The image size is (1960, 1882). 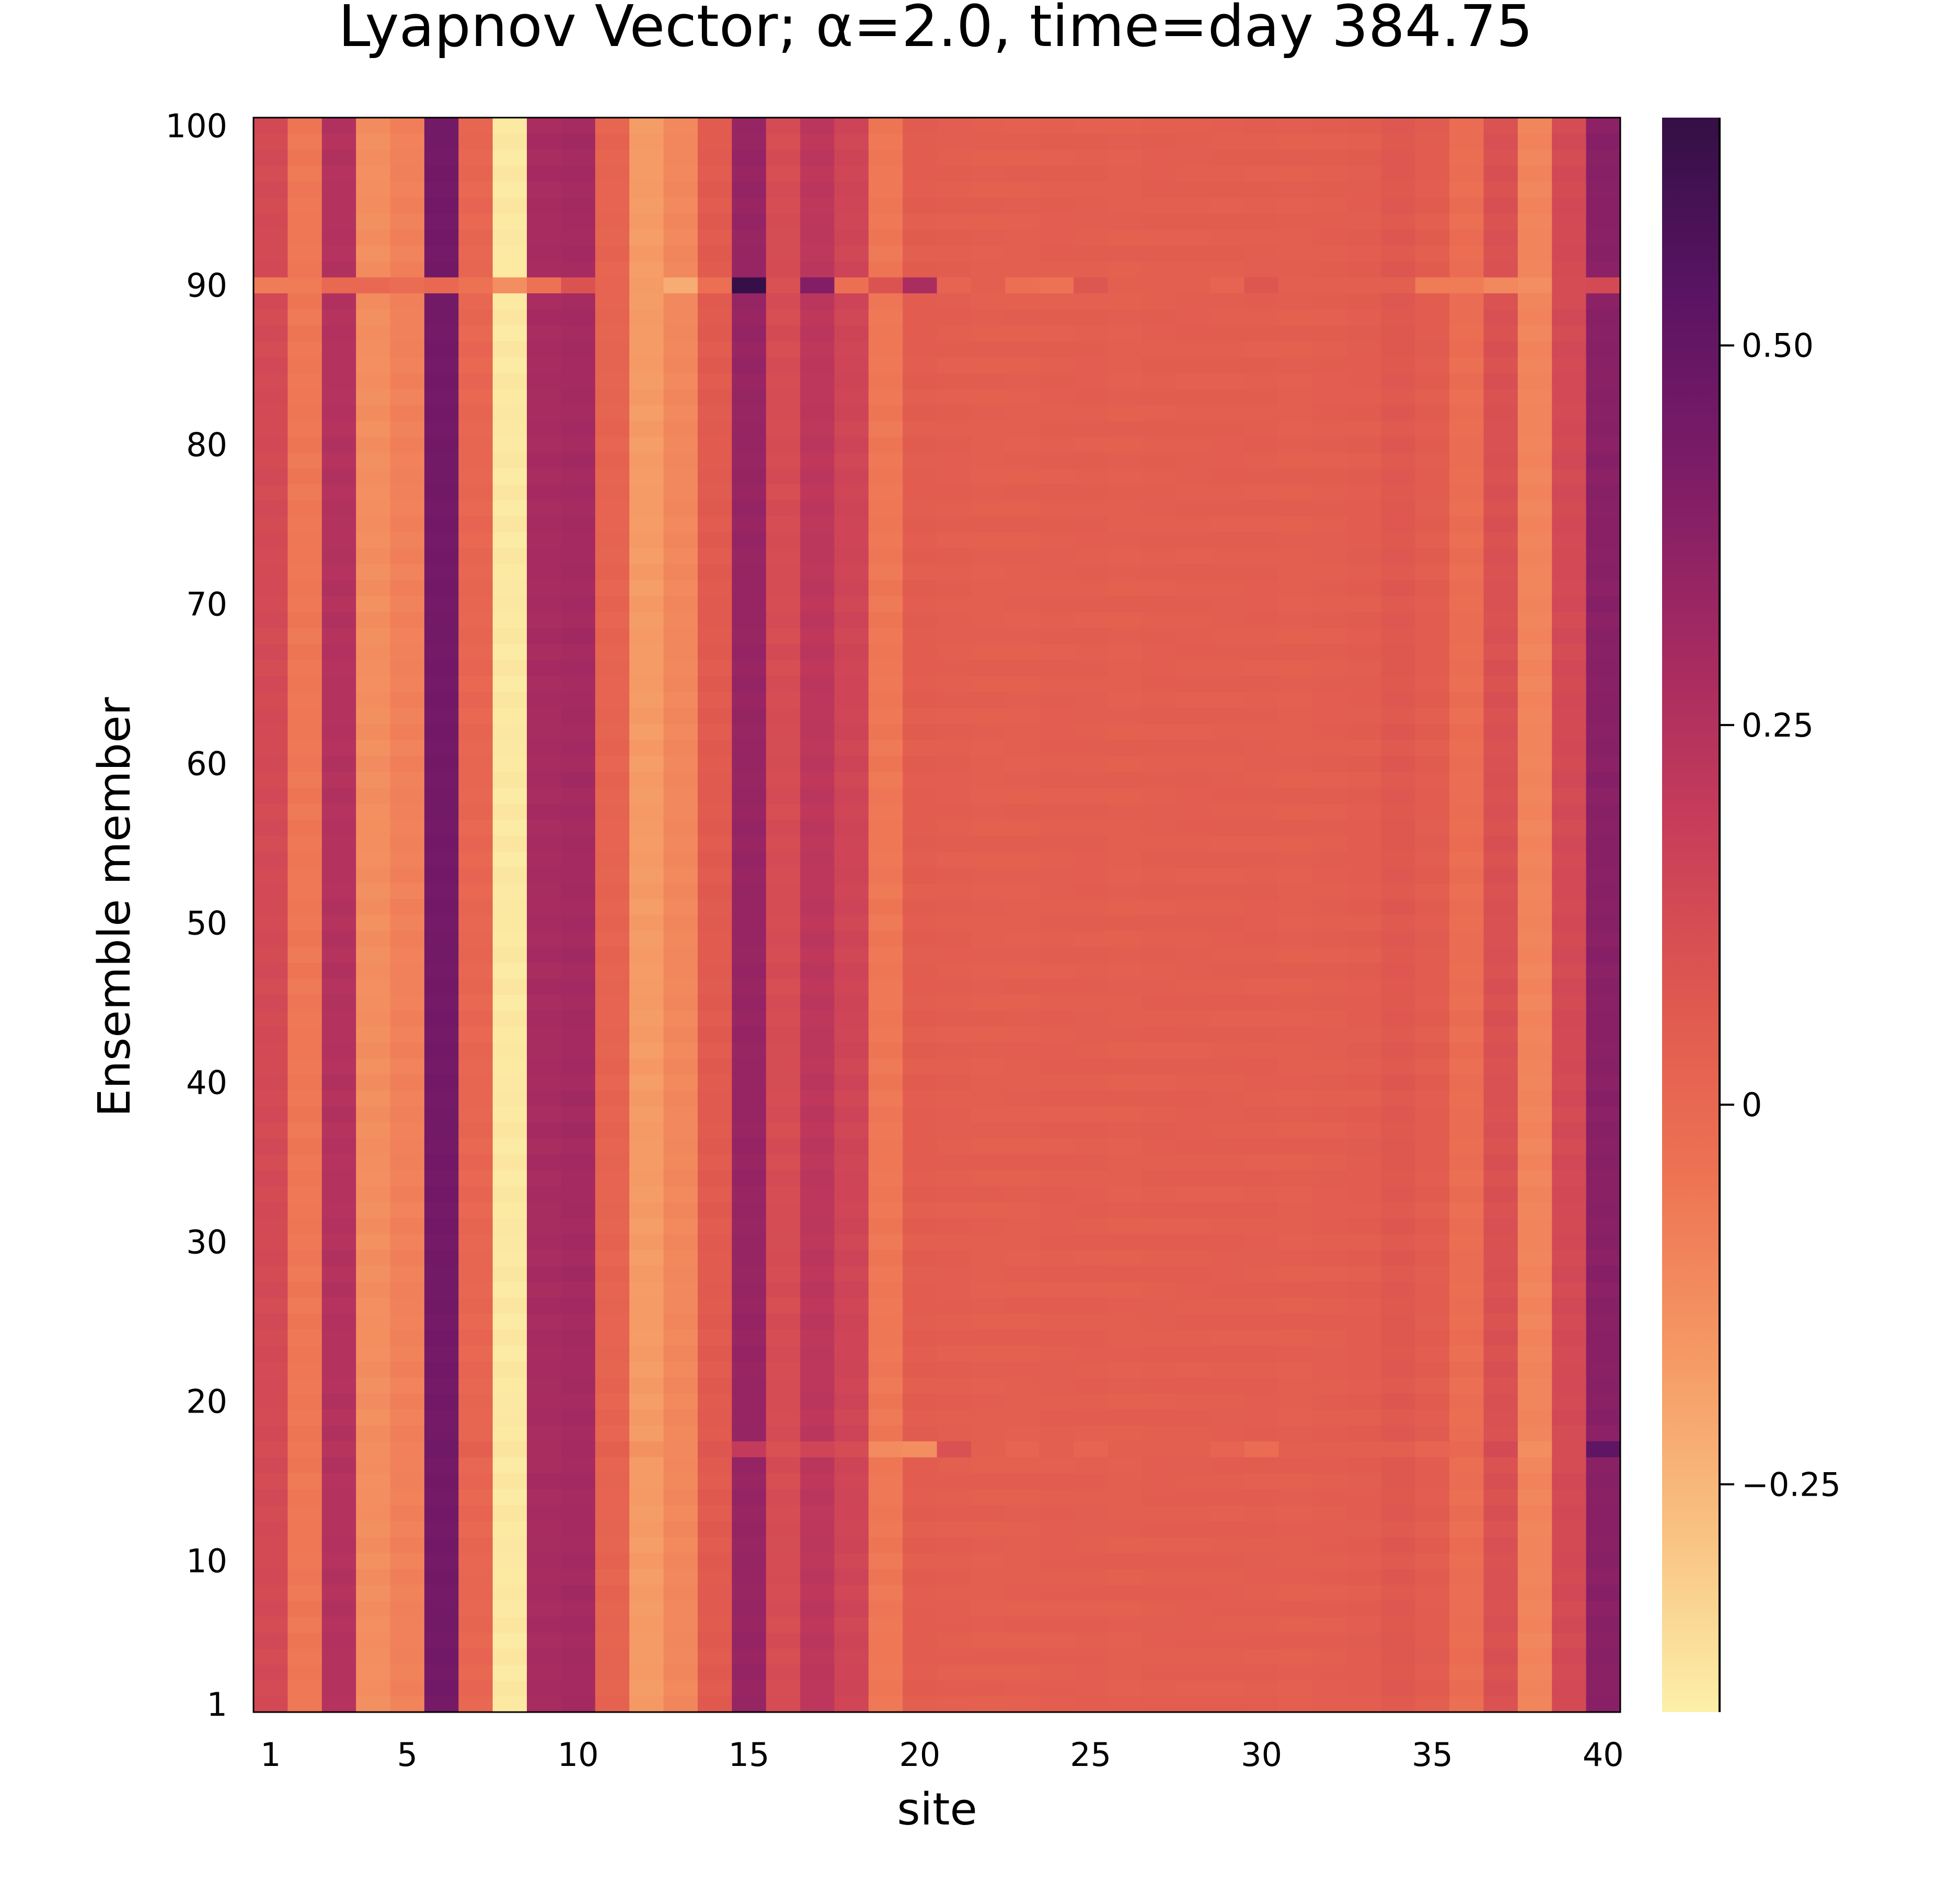 I want to click on y-tick-label: 80, so click(x=206, y=445).